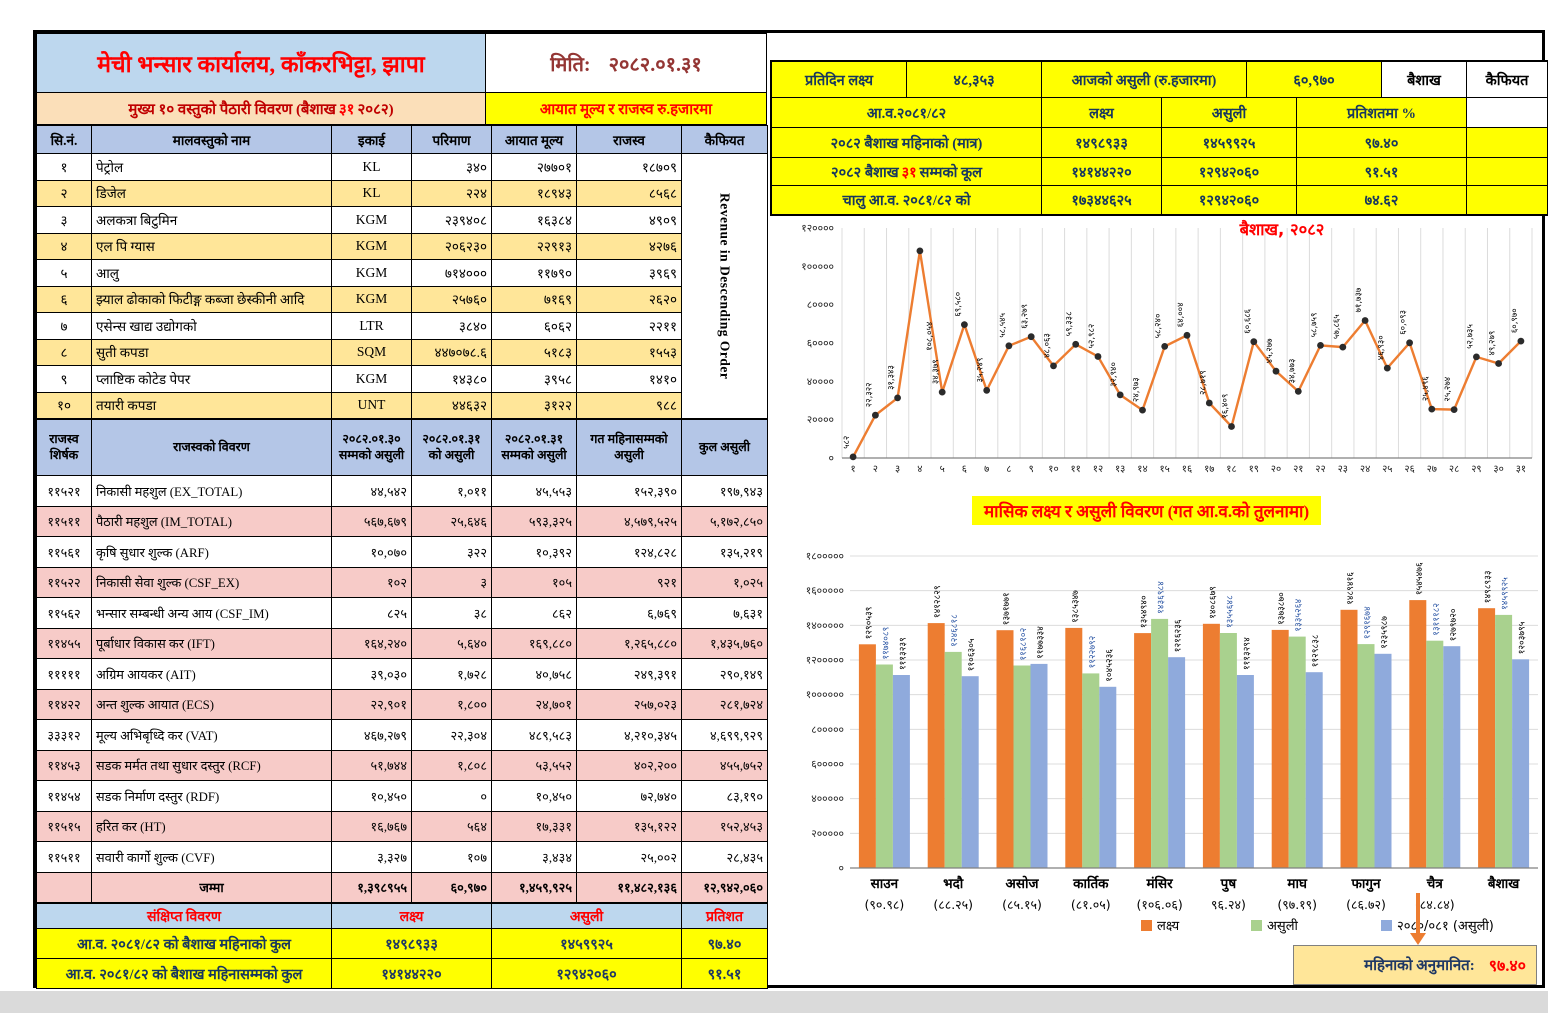  Describe the element at coordinates (211, 826) in the screenshot. I see `revenue-title: हरित कर (HT)` at that location.